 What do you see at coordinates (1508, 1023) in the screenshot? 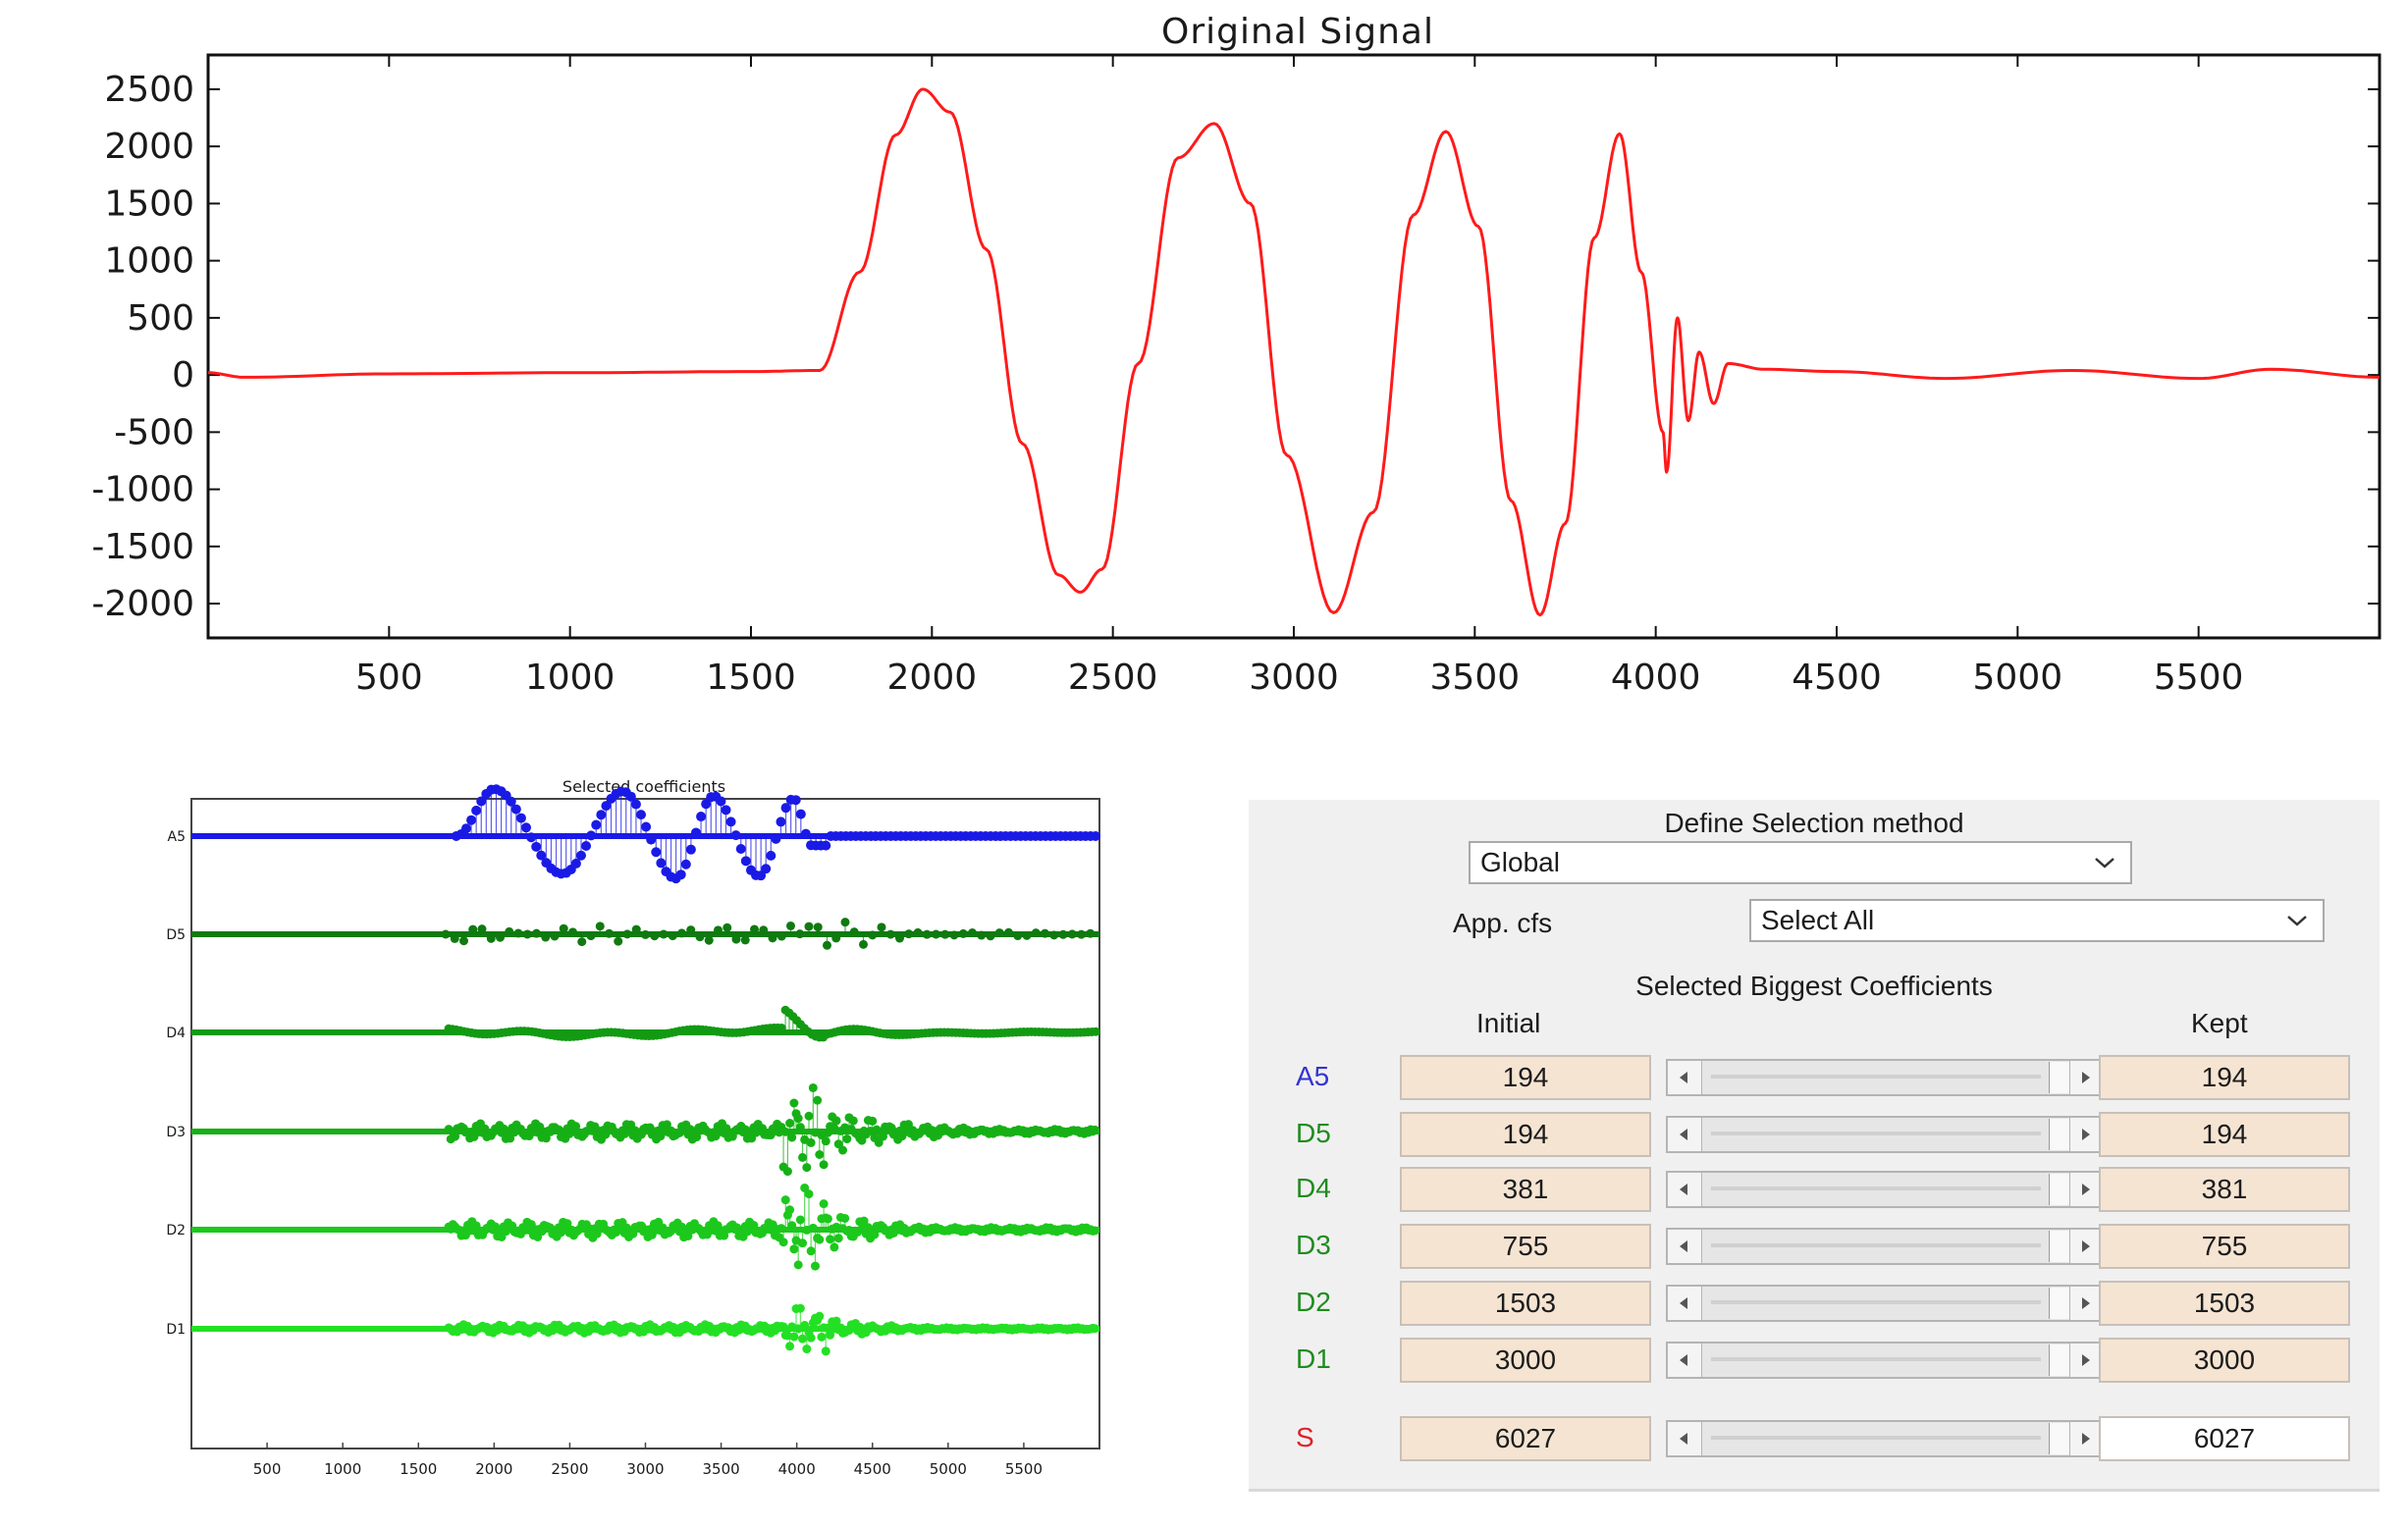
I see `initial-column-header: Initial` at bounding box center [1508, 1023].